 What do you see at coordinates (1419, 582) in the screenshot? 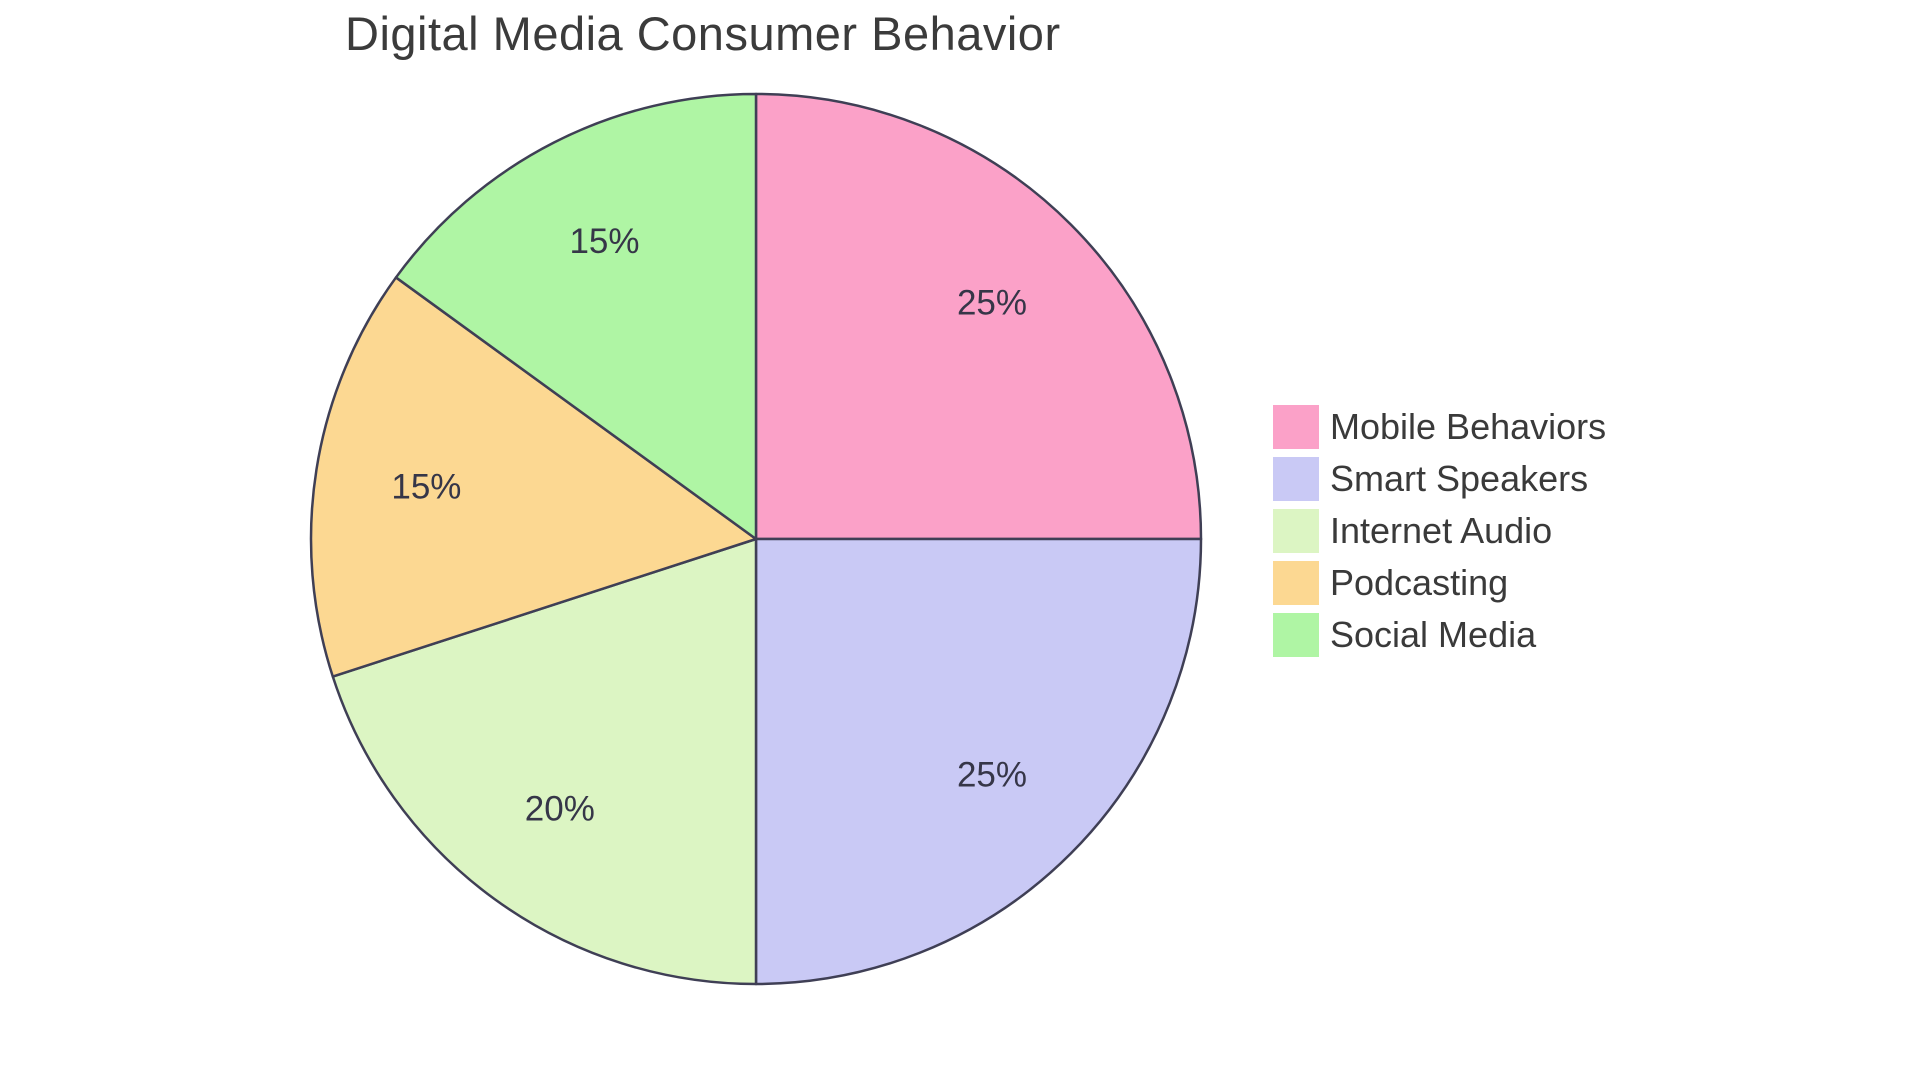
I see `legend-label-podcasting: Podcasting` at bounding box center [1419, 582].